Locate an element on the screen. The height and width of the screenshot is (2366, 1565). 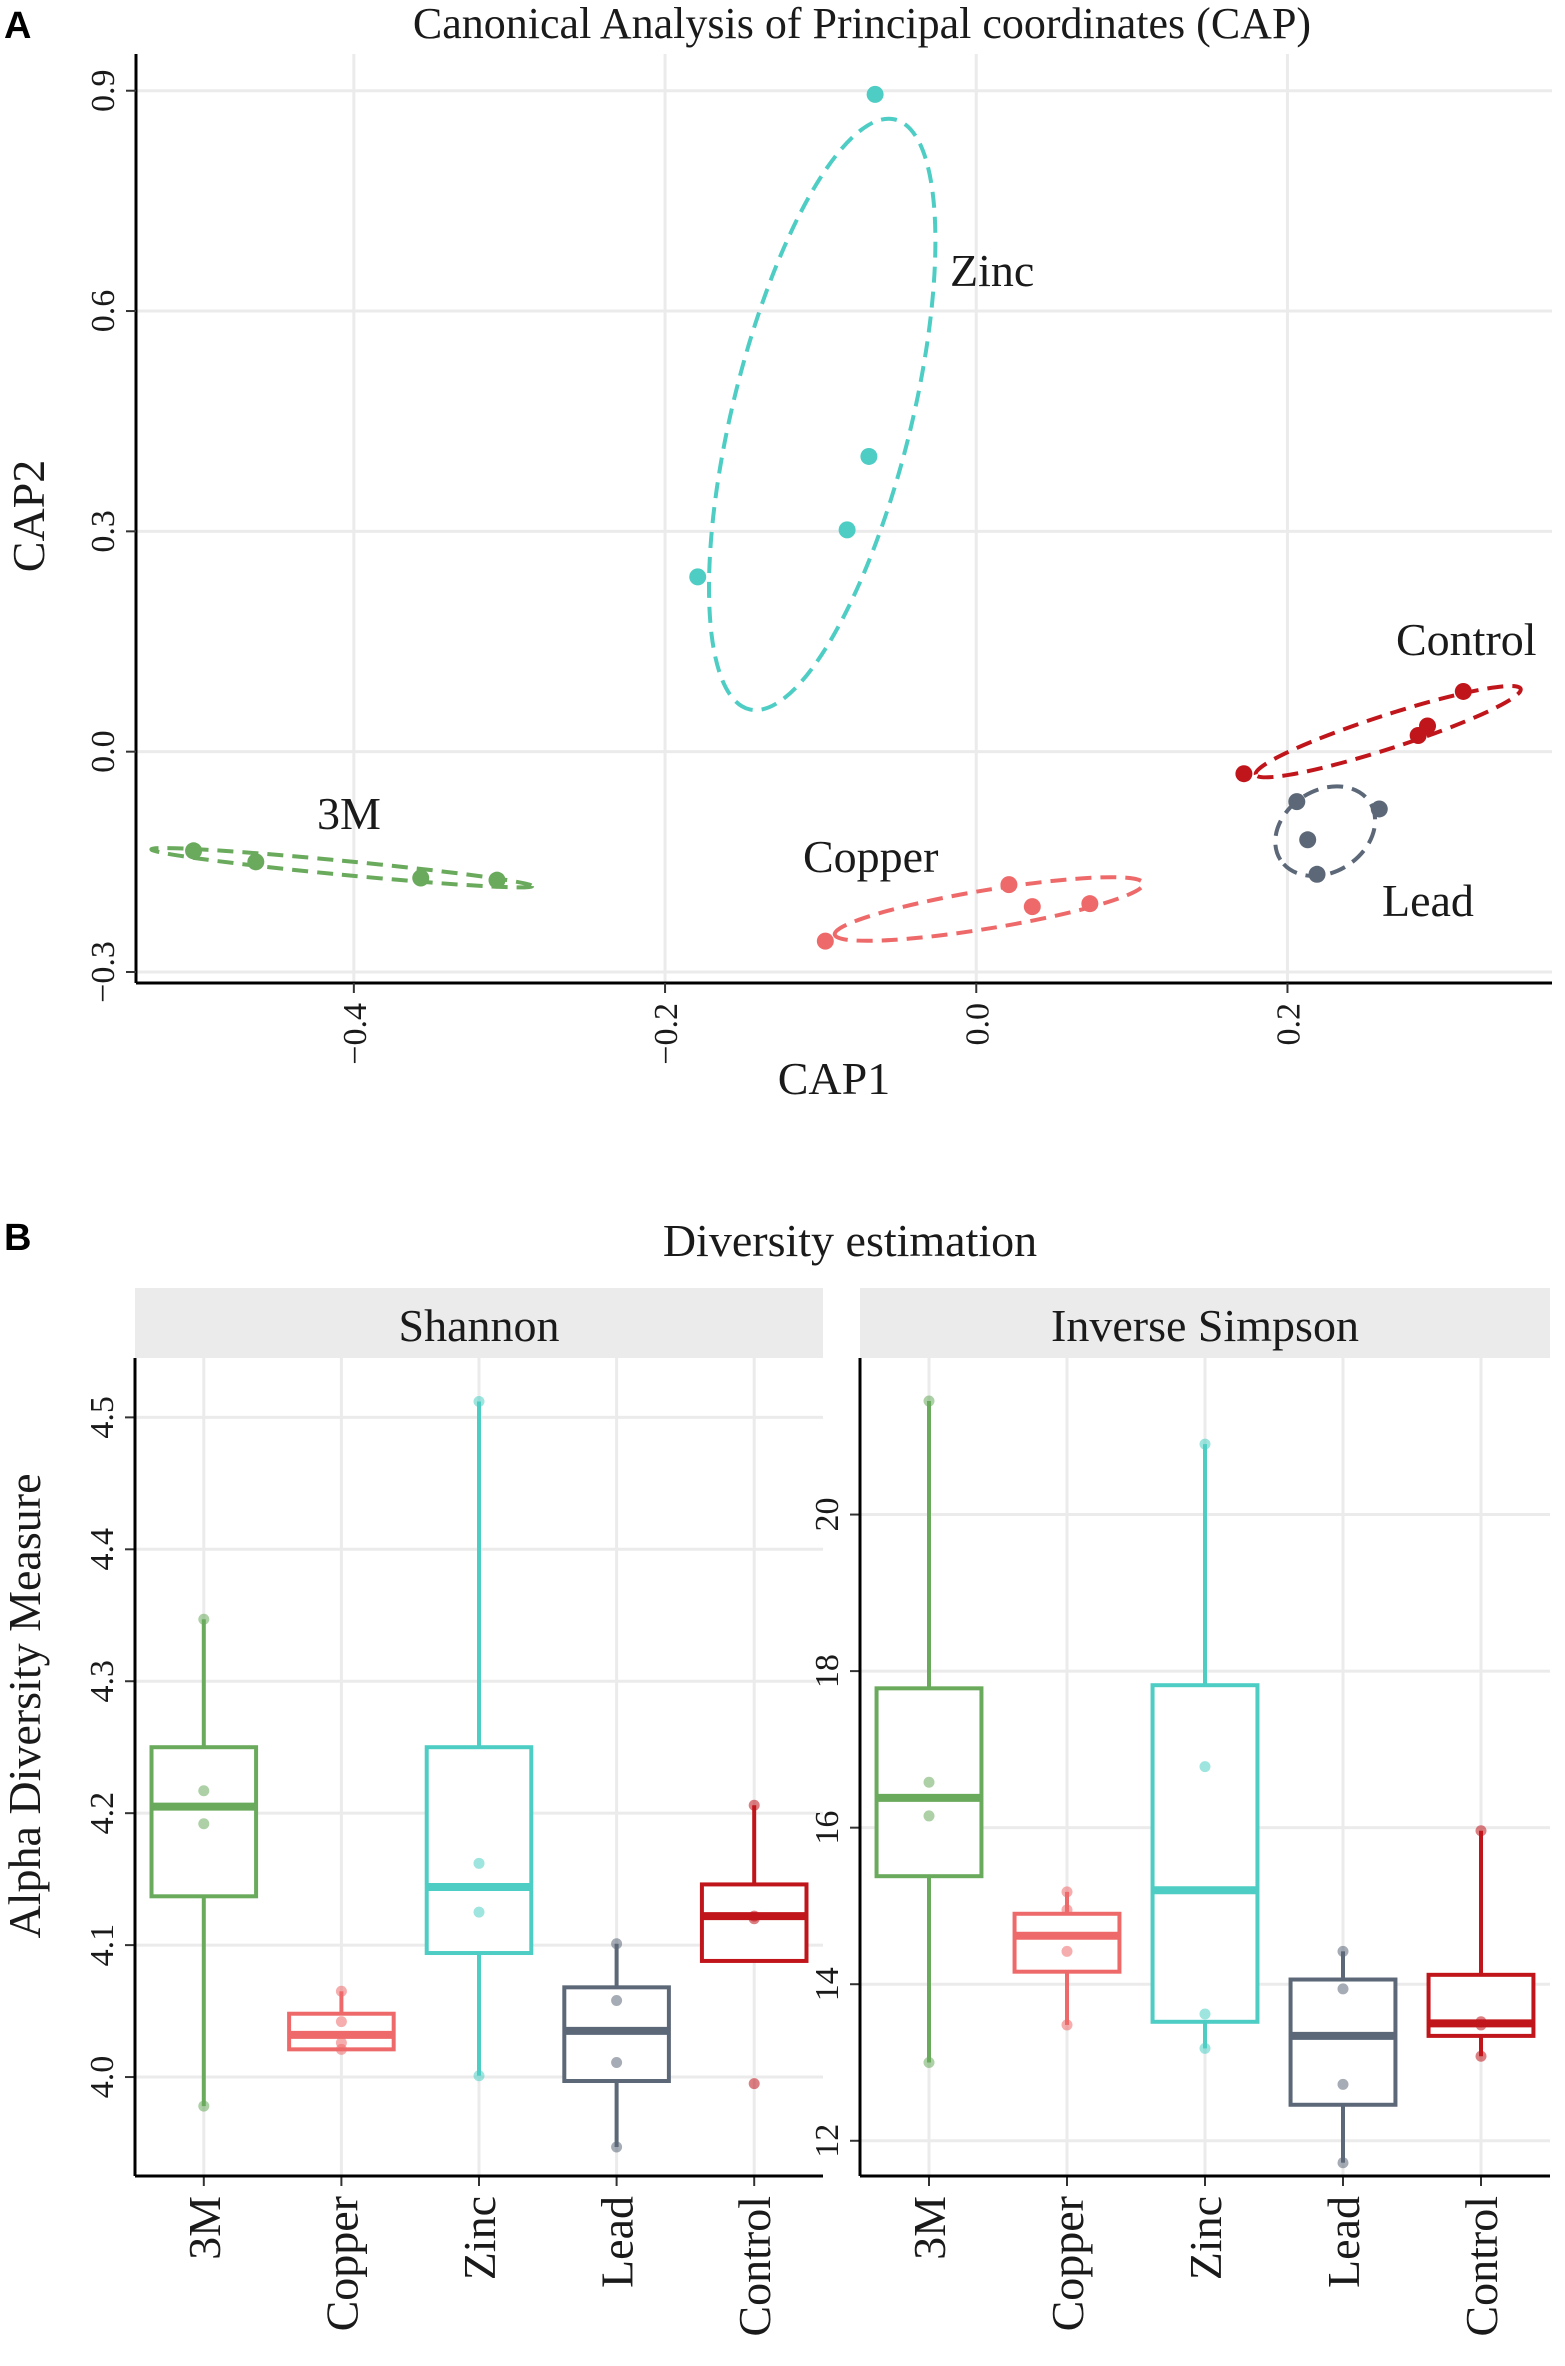
shannon-x-tick-label: Lead is located at coordinates (617, 2242).